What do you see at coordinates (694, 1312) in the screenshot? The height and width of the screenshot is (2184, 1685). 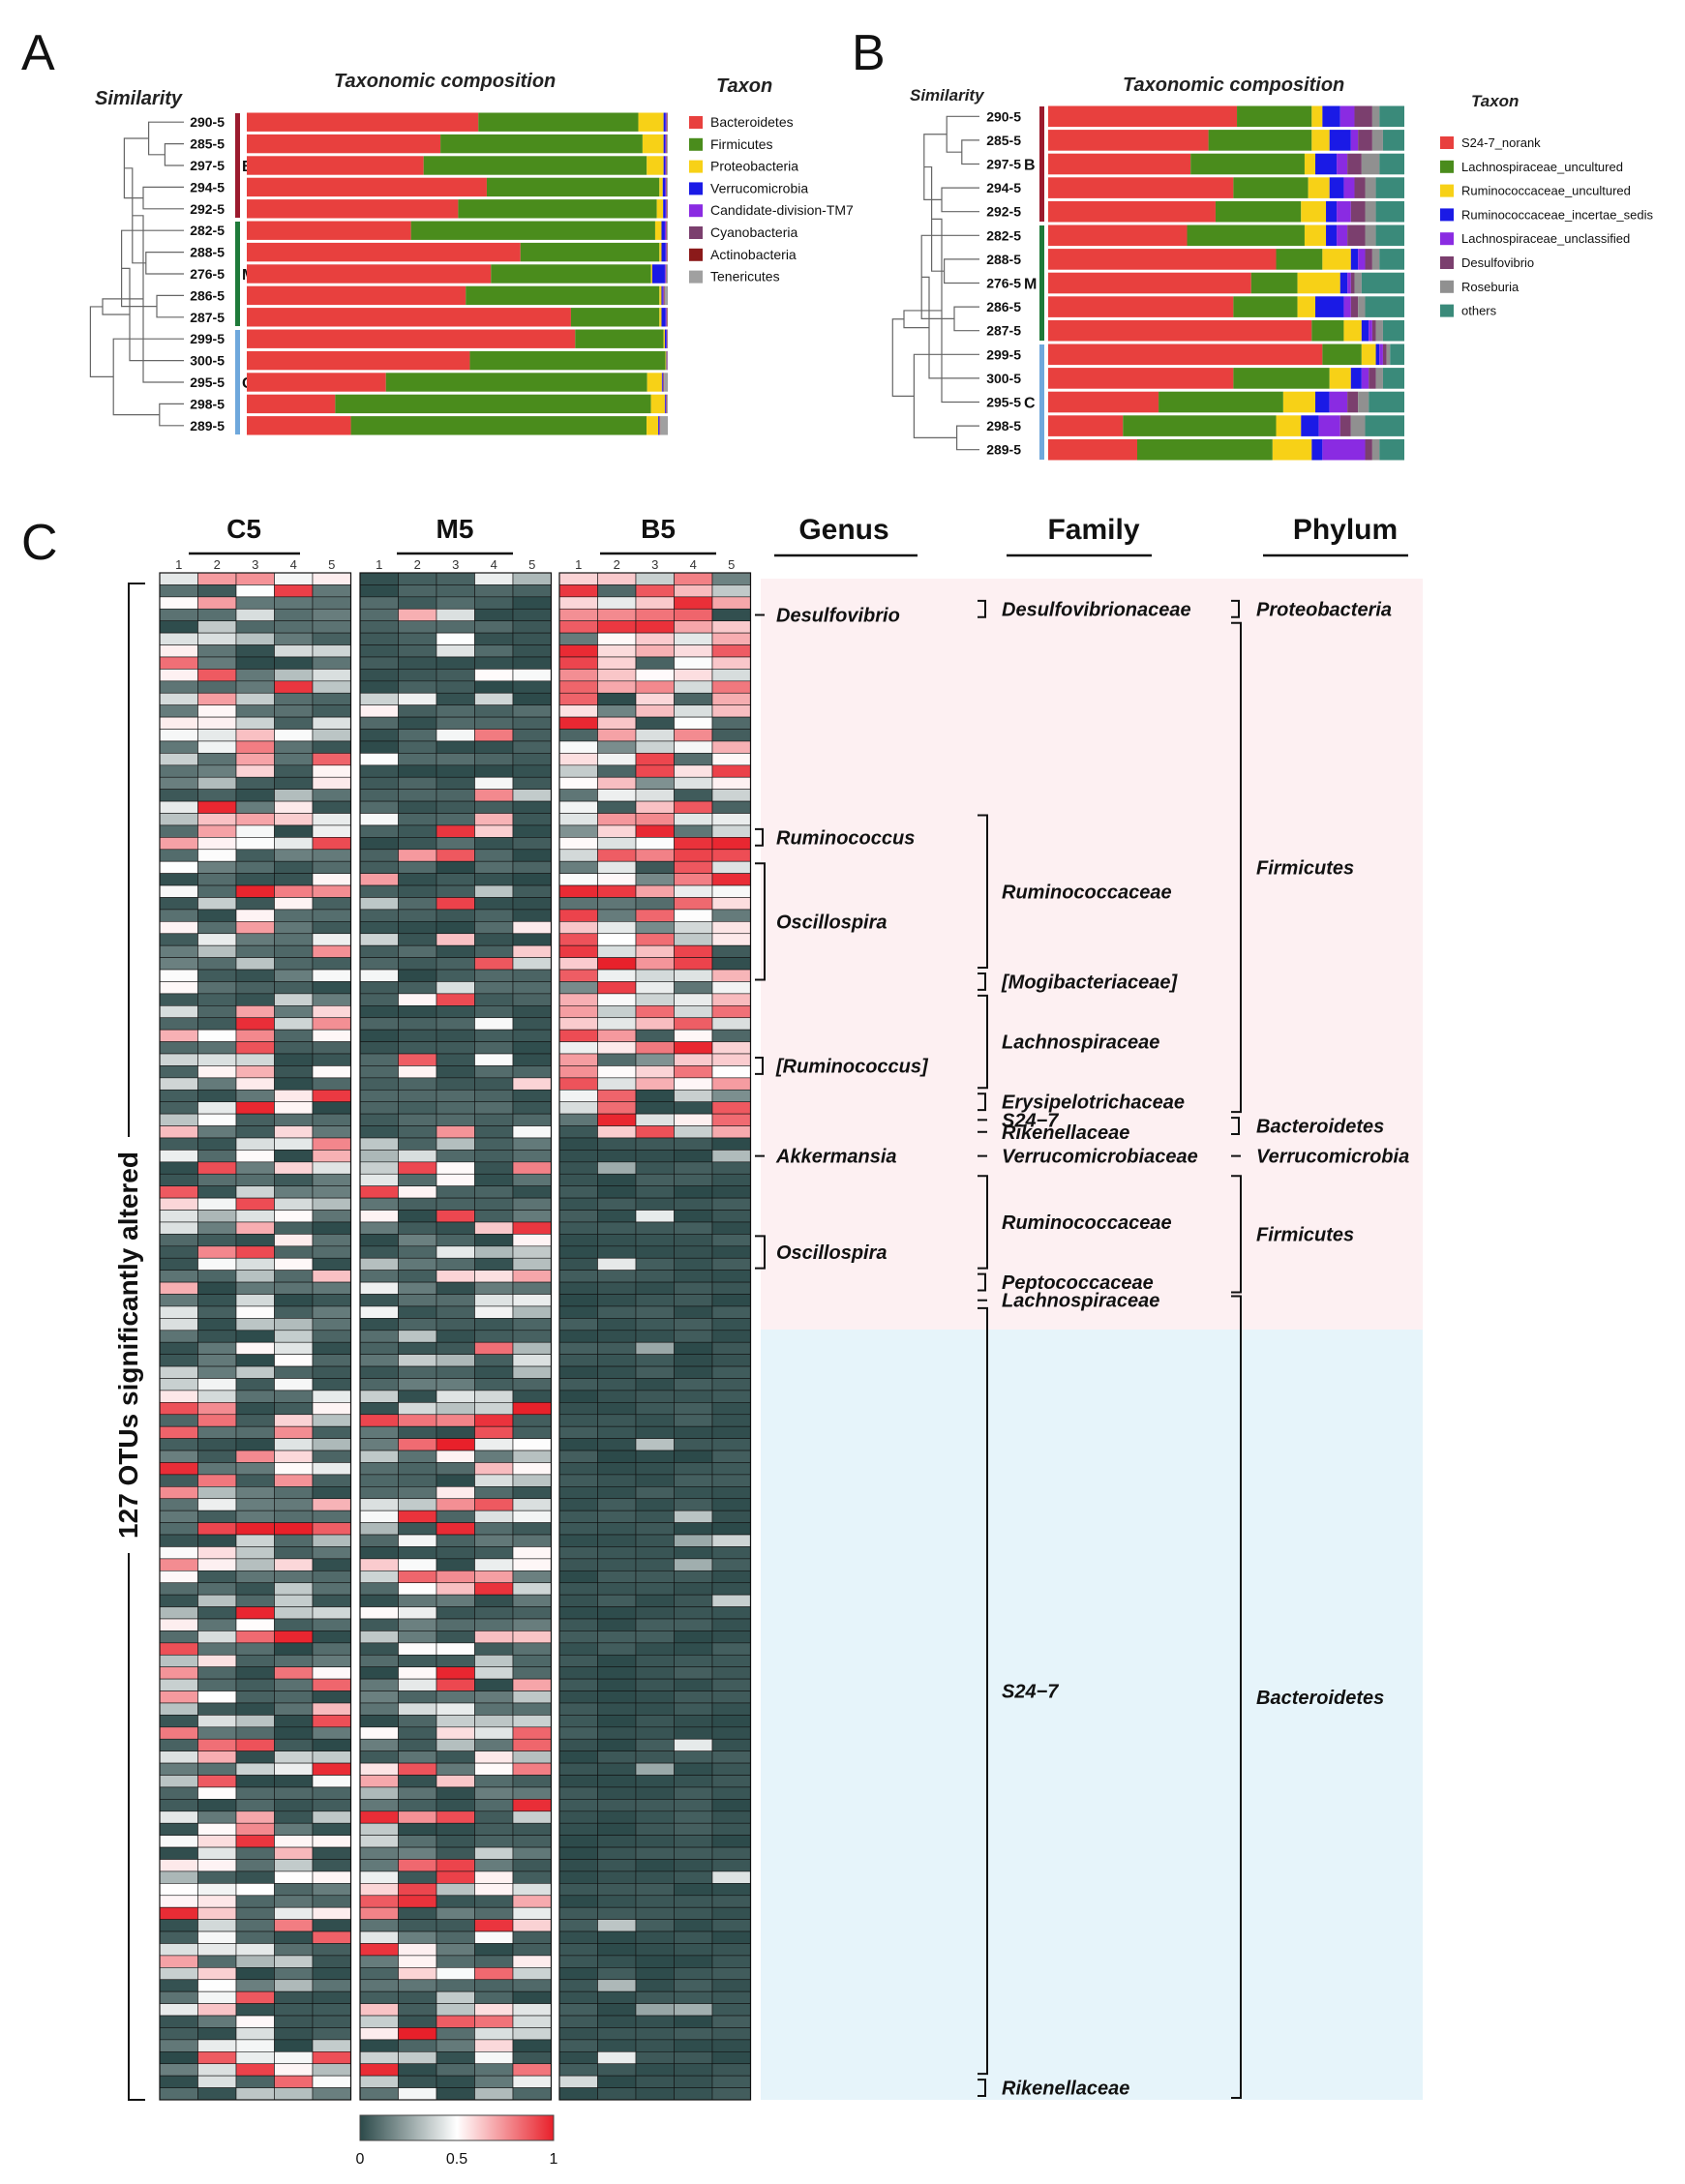 I see `heatmap-cell-b5-r62-c4` at bounding box center [694, 1312].